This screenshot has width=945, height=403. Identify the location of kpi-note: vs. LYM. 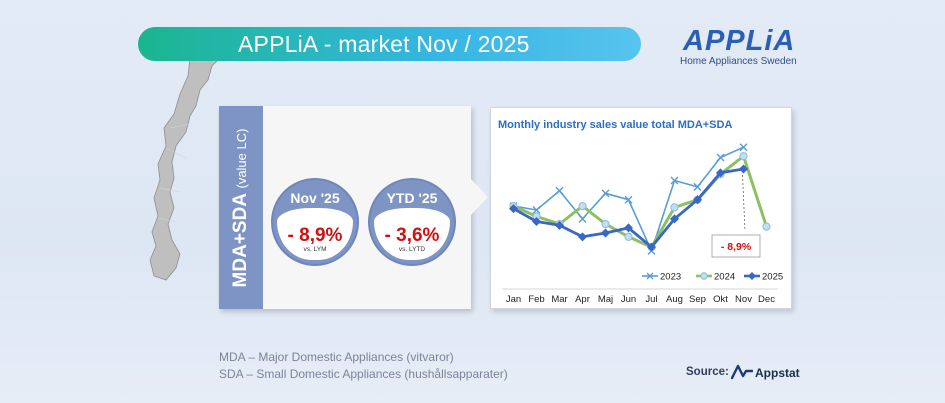
(315, 249).